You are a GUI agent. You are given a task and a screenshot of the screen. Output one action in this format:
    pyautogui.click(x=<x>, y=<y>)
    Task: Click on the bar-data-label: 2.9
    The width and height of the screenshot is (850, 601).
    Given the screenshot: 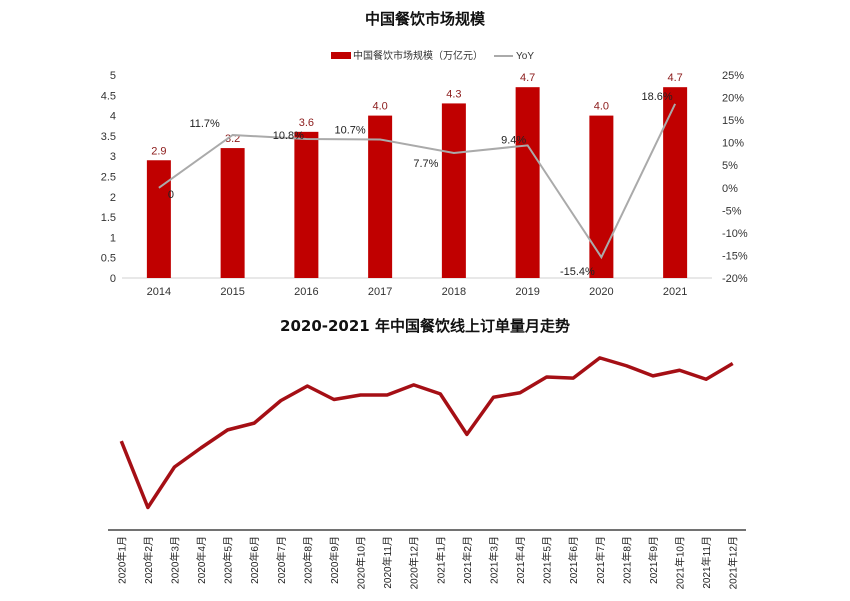 What is the action you would take?
    pyautogui.click(x=158, y=151)
    